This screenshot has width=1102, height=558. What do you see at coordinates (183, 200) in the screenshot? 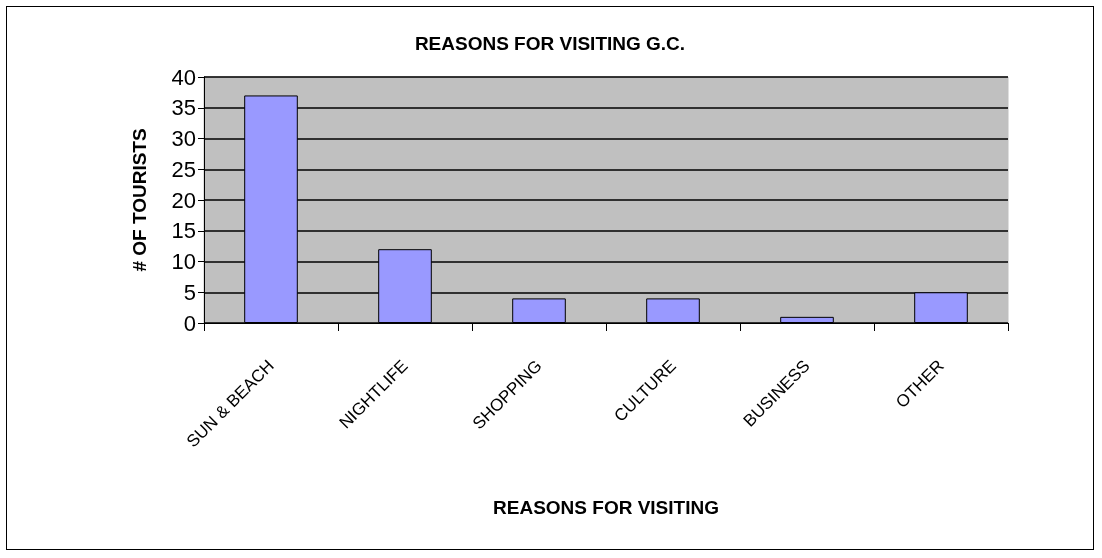
I see `y-tick-label: 20` at bounding box center [183, 200].